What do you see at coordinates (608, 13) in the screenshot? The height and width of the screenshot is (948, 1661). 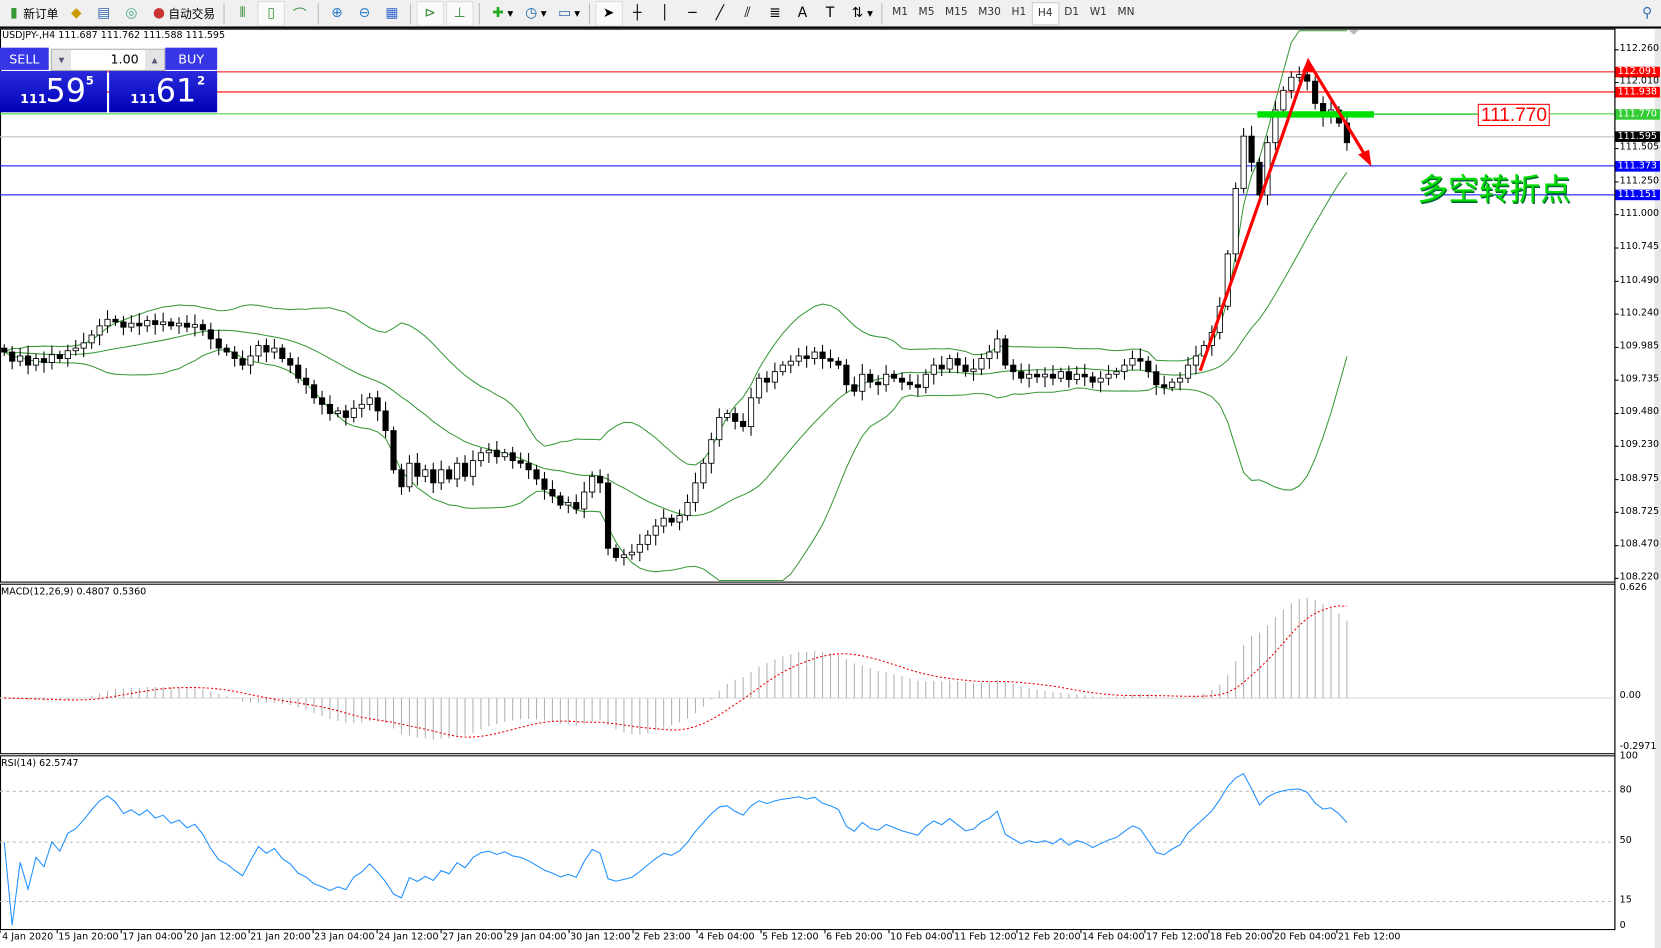 I see `cursor-button: ➤` at bounding box center [608, 13].